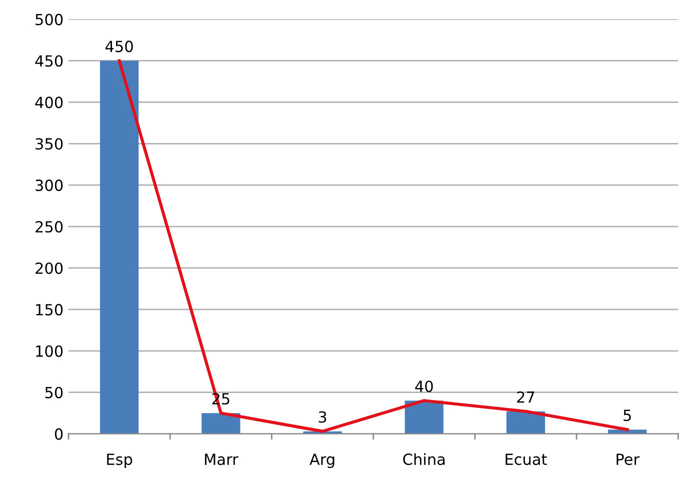 This screenshot has width=685, height=482. I want to click on y-tick-label: 0, so click(58, 434).